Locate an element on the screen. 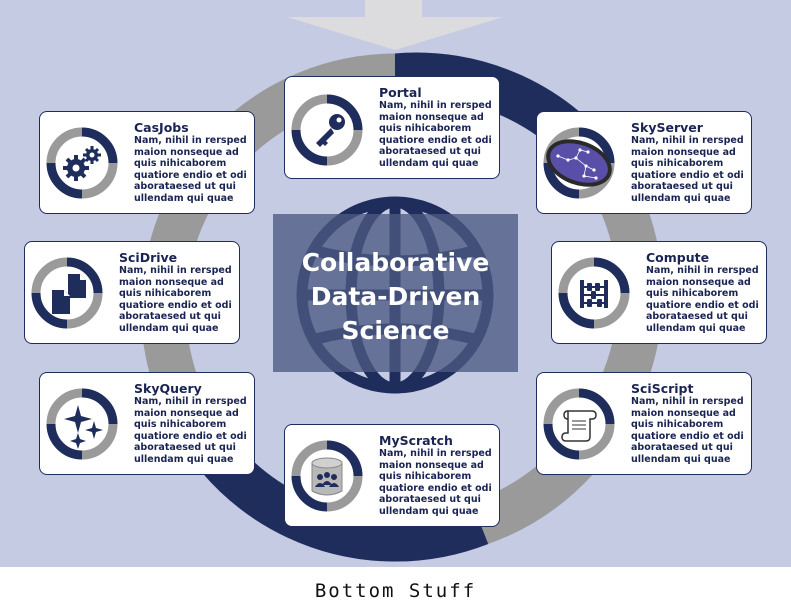  node-title: SciScript is located at coordinates (662, 388).